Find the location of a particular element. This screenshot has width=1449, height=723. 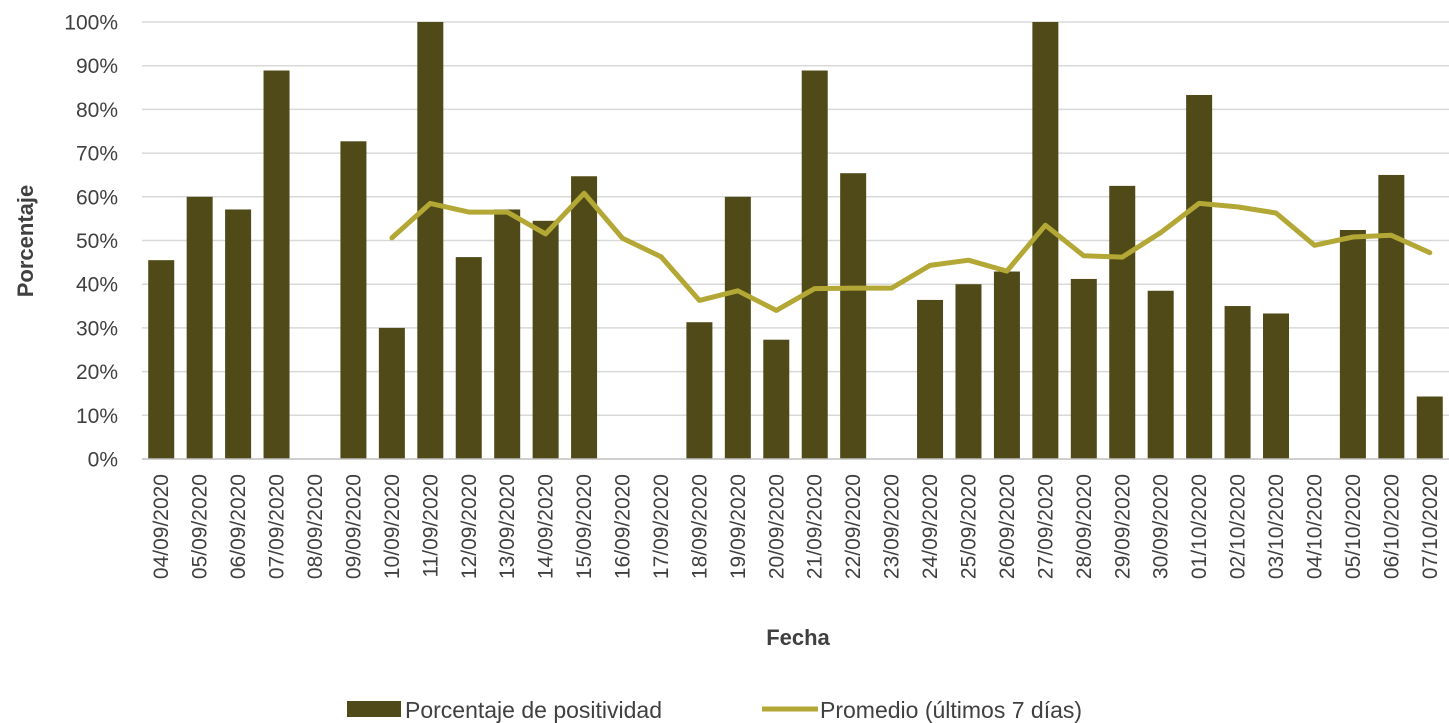

x-tick-label: 24/09/2020 is located at coordinates (930, 526).